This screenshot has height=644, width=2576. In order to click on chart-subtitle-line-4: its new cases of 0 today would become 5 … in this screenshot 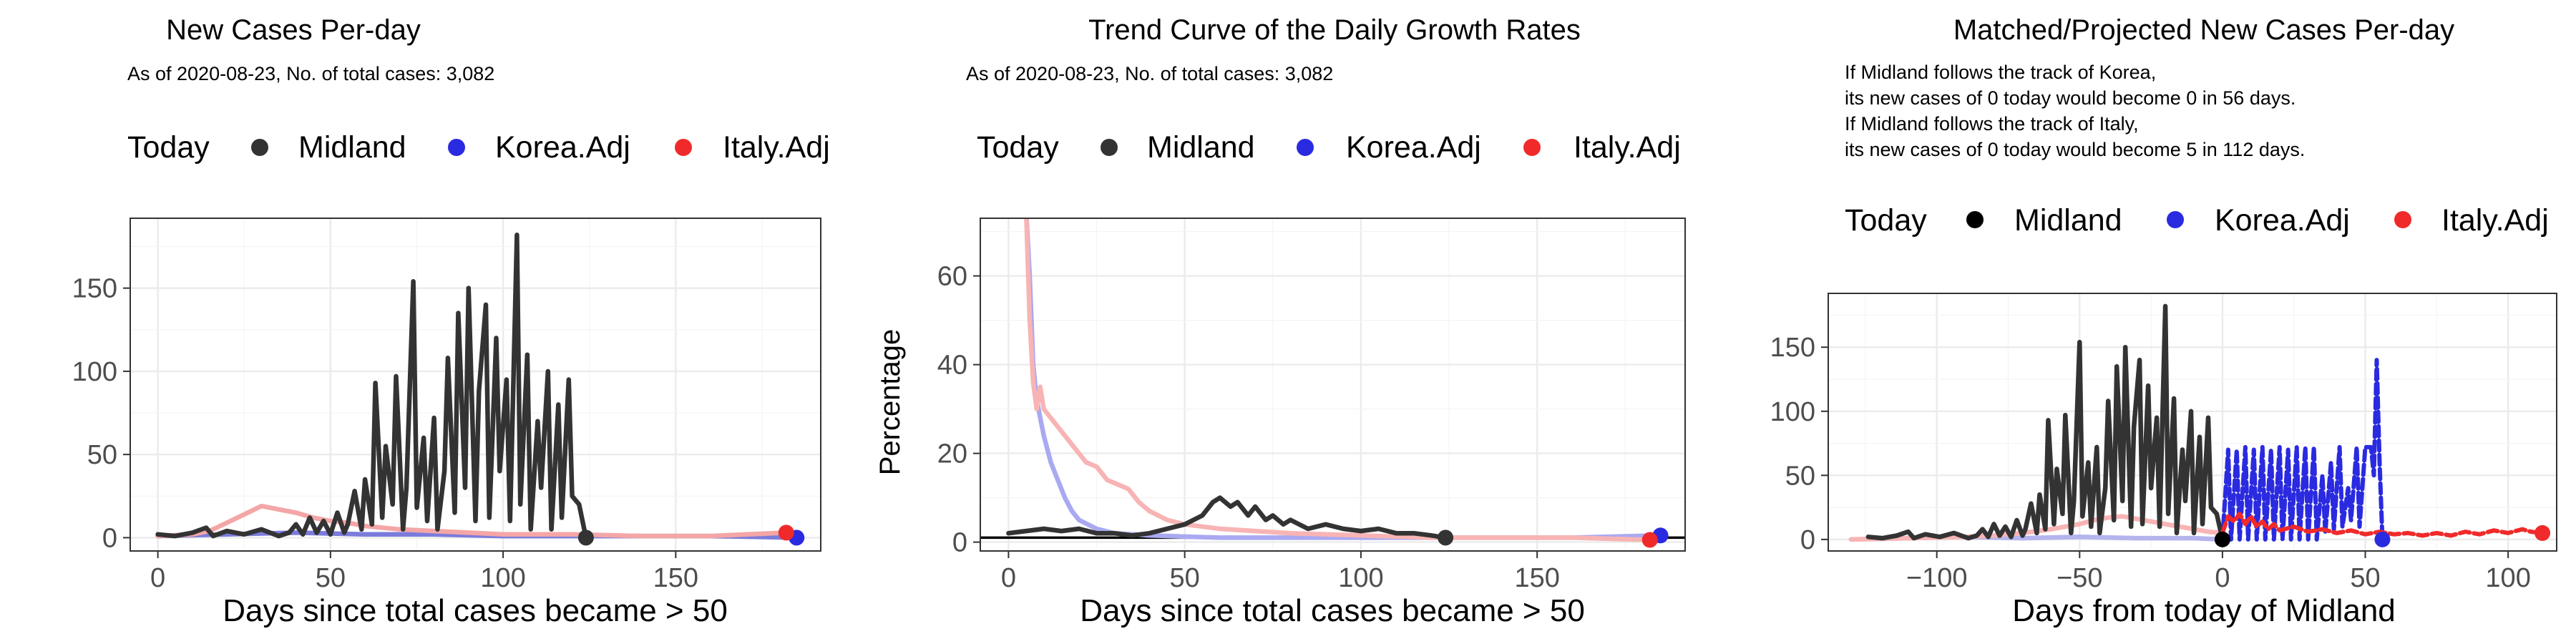, I will do `click(2075, 149)`.